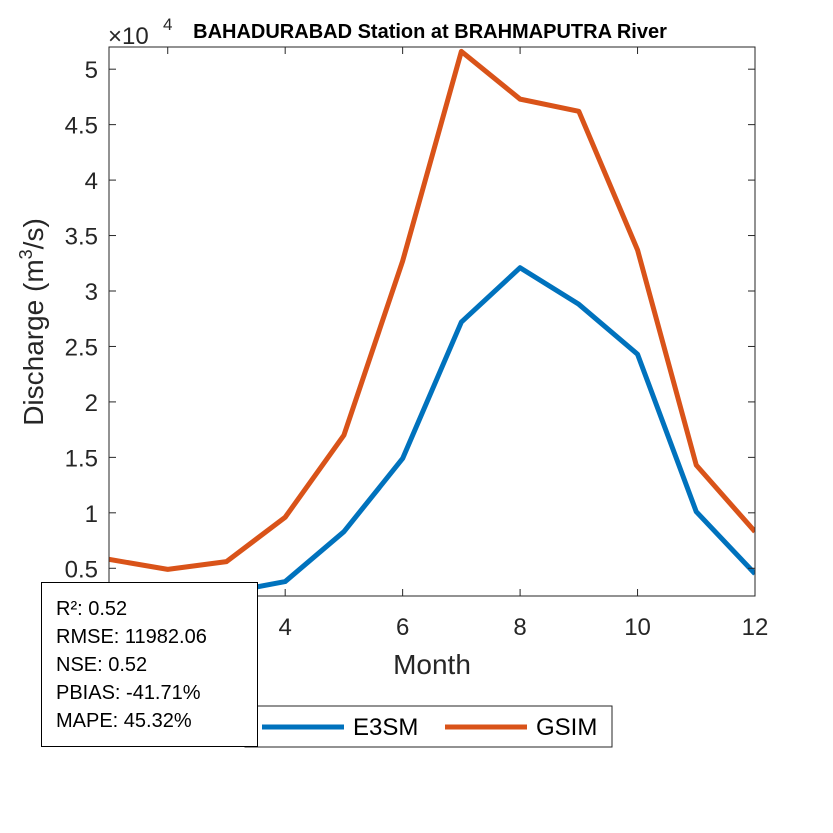 This screenshot has width=833, height=833. Describe the element at coordinates (81, 126) in the screenshot. I see `y-tick-label: 4.5` at that location.